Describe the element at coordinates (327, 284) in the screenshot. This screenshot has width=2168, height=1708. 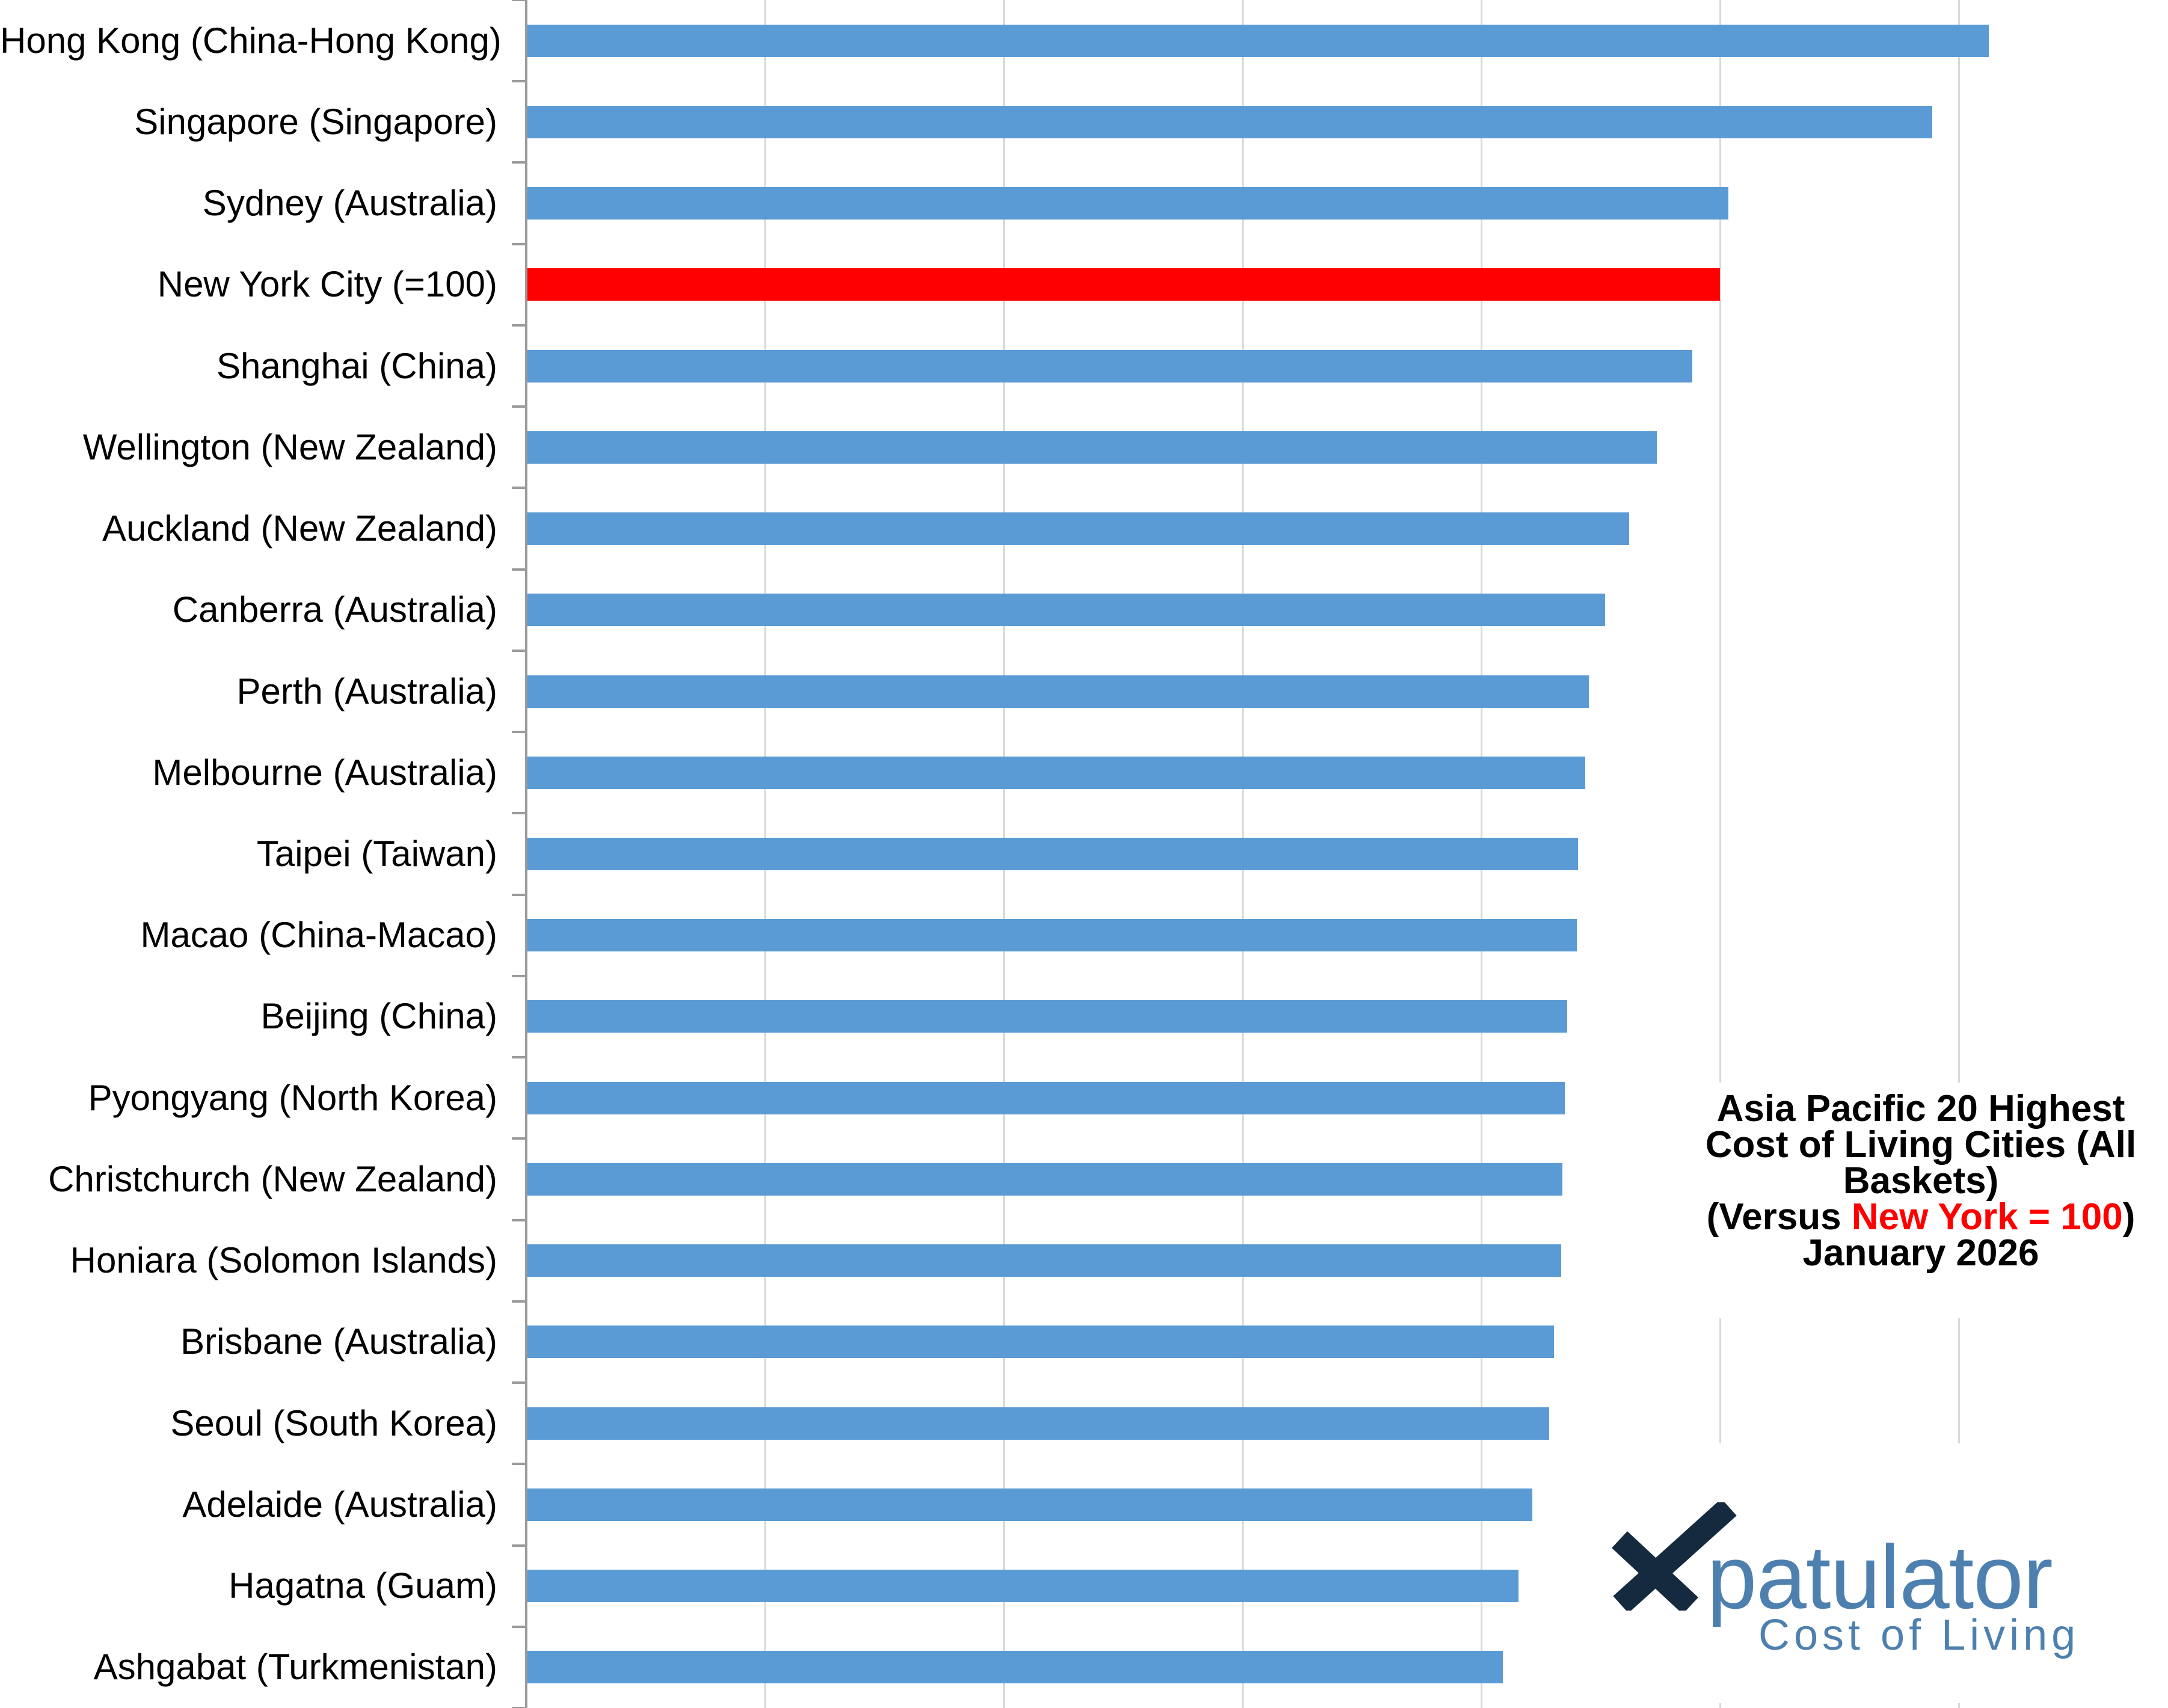
I see `category-label: New York City (=100)` at that location.